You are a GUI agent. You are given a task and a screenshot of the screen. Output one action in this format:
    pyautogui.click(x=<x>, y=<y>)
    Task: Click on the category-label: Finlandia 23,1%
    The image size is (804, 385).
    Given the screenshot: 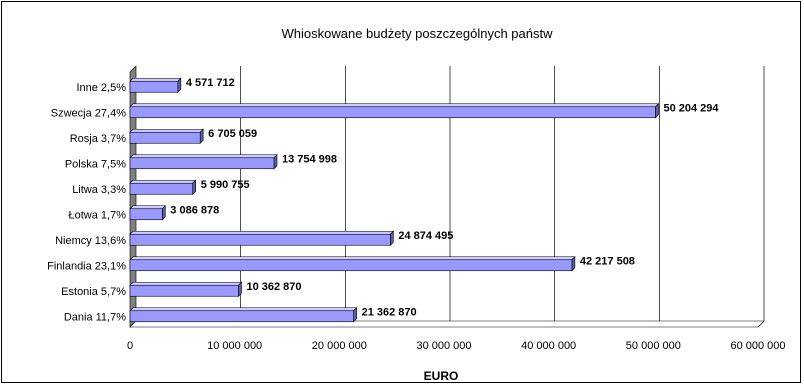 What is the action you would take?
    pyautogui.click(x=86, y=266)
    